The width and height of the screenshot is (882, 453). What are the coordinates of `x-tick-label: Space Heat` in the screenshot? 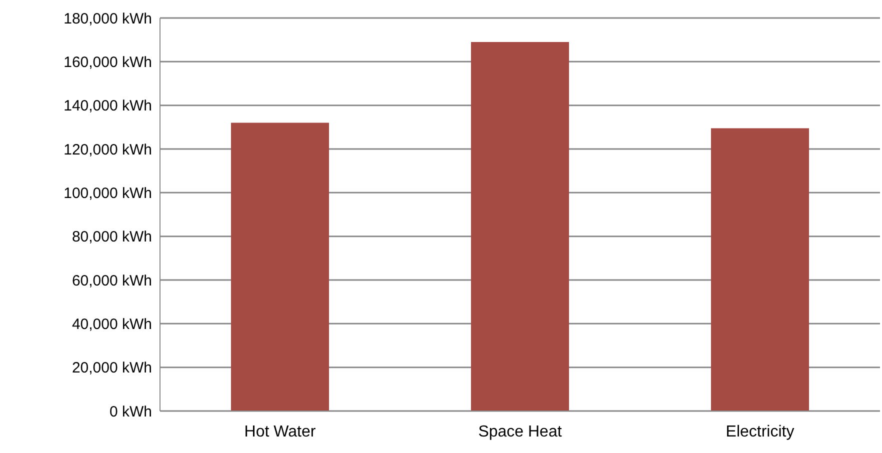 It's located at (520, 431).